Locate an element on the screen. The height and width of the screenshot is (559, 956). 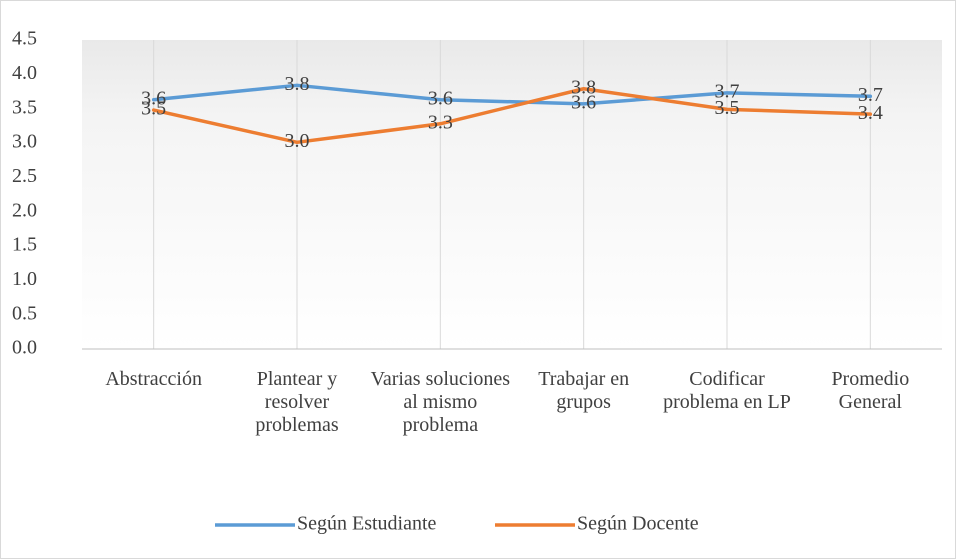
y-tick-label: 0.0 is located at coordinates (24, 348).